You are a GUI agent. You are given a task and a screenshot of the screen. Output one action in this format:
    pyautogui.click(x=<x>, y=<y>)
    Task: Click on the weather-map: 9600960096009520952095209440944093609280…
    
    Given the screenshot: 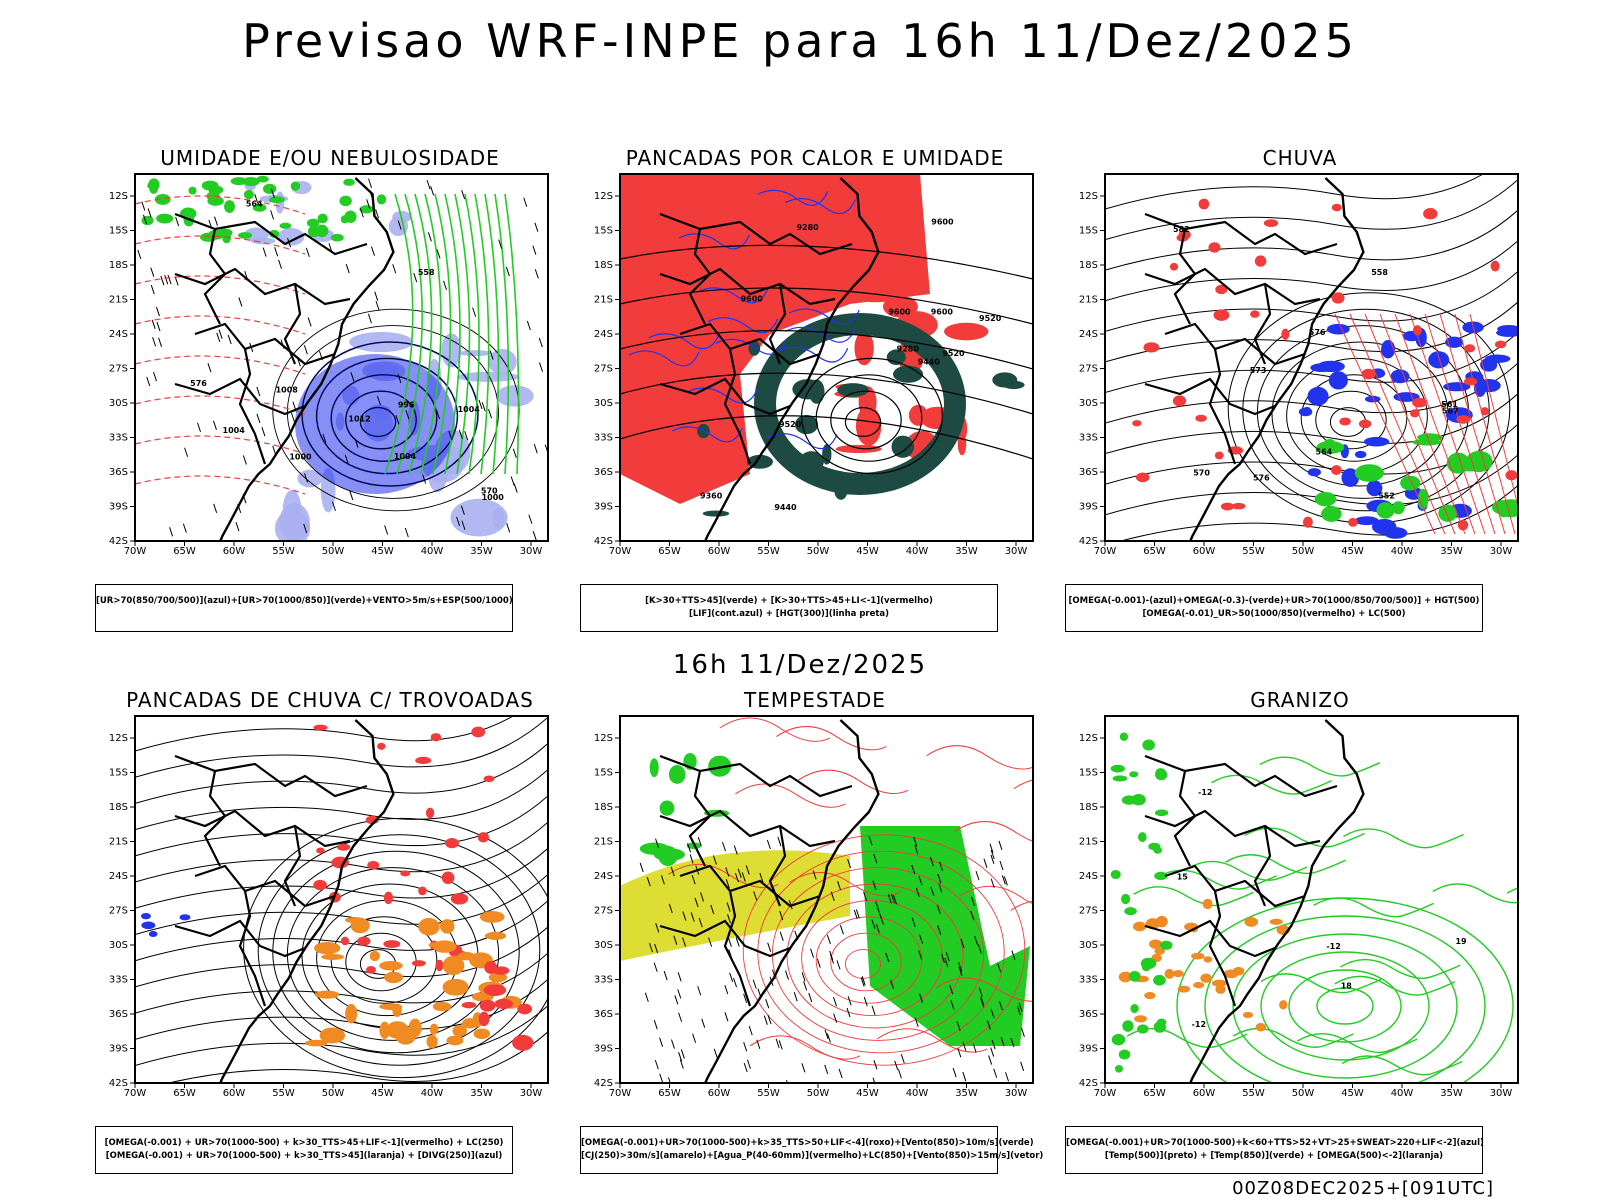 What is the action you would take?
    pyautogui.click(x=814, y=365)
    